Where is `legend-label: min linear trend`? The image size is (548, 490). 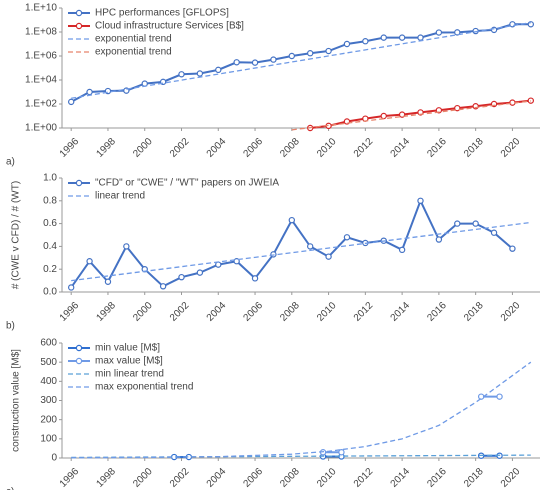 legend-label: min linear trend is located at coordinates (129, 374).